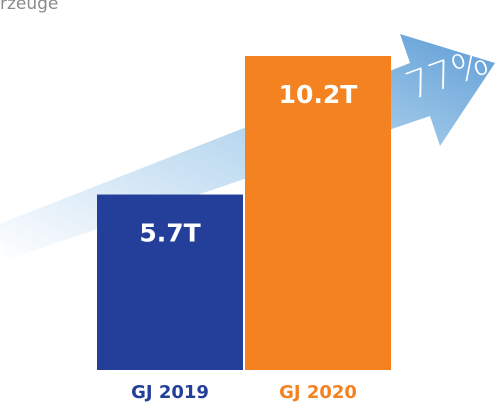 The width and height of the screenshot is (504, 410). What do you see at coordinates (170, 392) in the screenshot?
I see `x-tick-label: GJ 2019` at bounding box center [170, 392].